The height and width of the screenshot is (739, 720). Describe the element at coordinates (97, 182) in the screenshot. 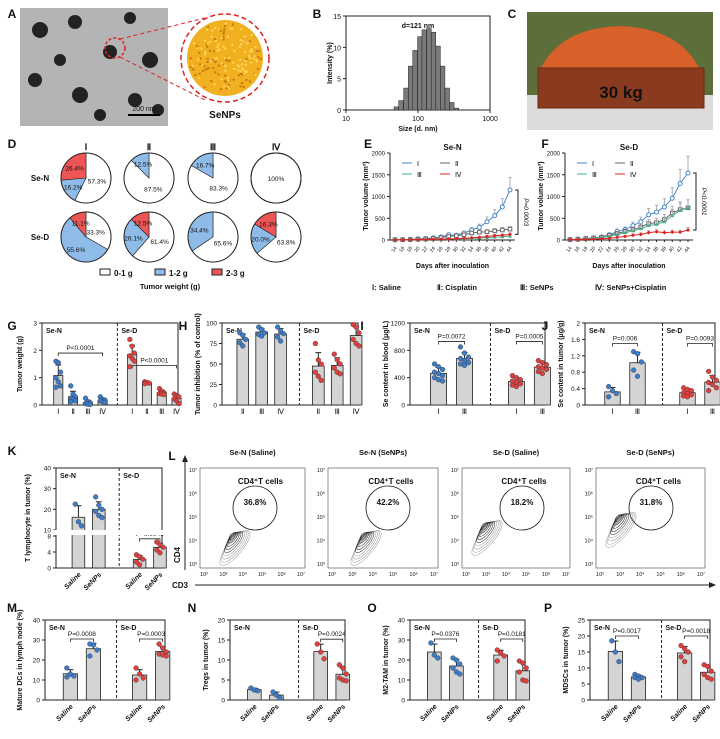

I see `pie-label: 57.3%` at that location.